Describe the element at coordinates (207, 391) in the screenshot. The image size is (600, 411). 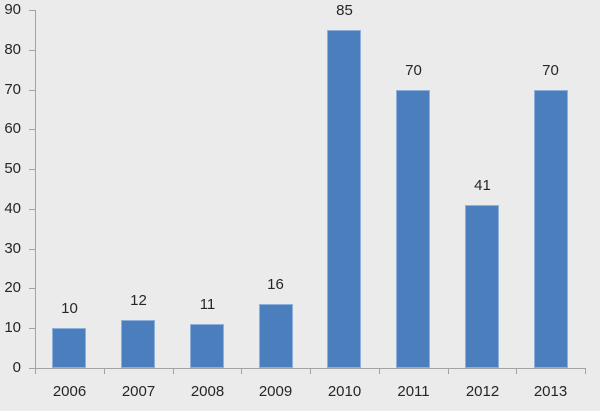
I see `x-axis-label-2008: 2008` at that location.